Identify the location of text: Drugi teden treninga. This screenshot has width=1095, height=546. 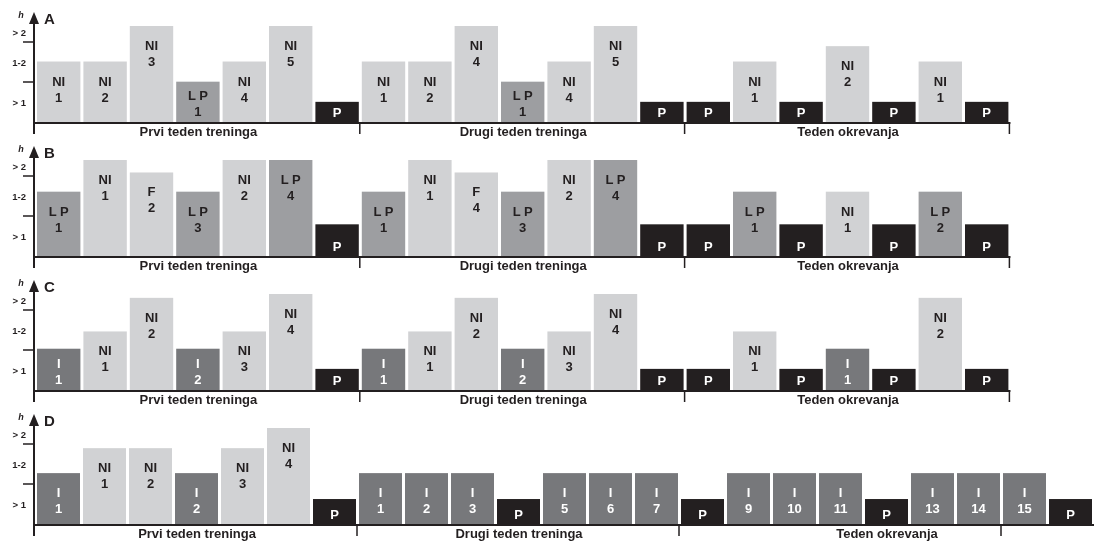
(523, 399).